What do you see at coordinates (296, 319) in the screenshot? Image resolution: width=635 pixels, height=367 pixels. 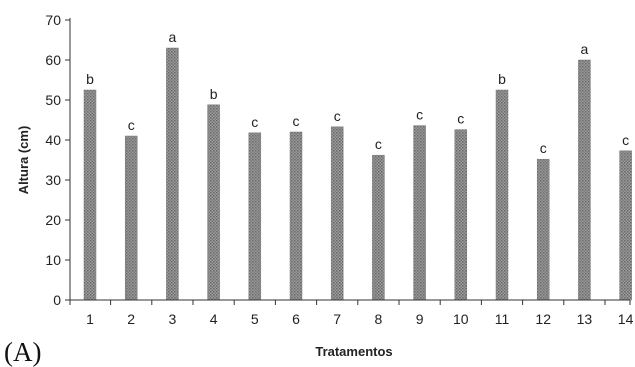 I see `x-tick-label-6: 6` at bounding box center [296, 319].